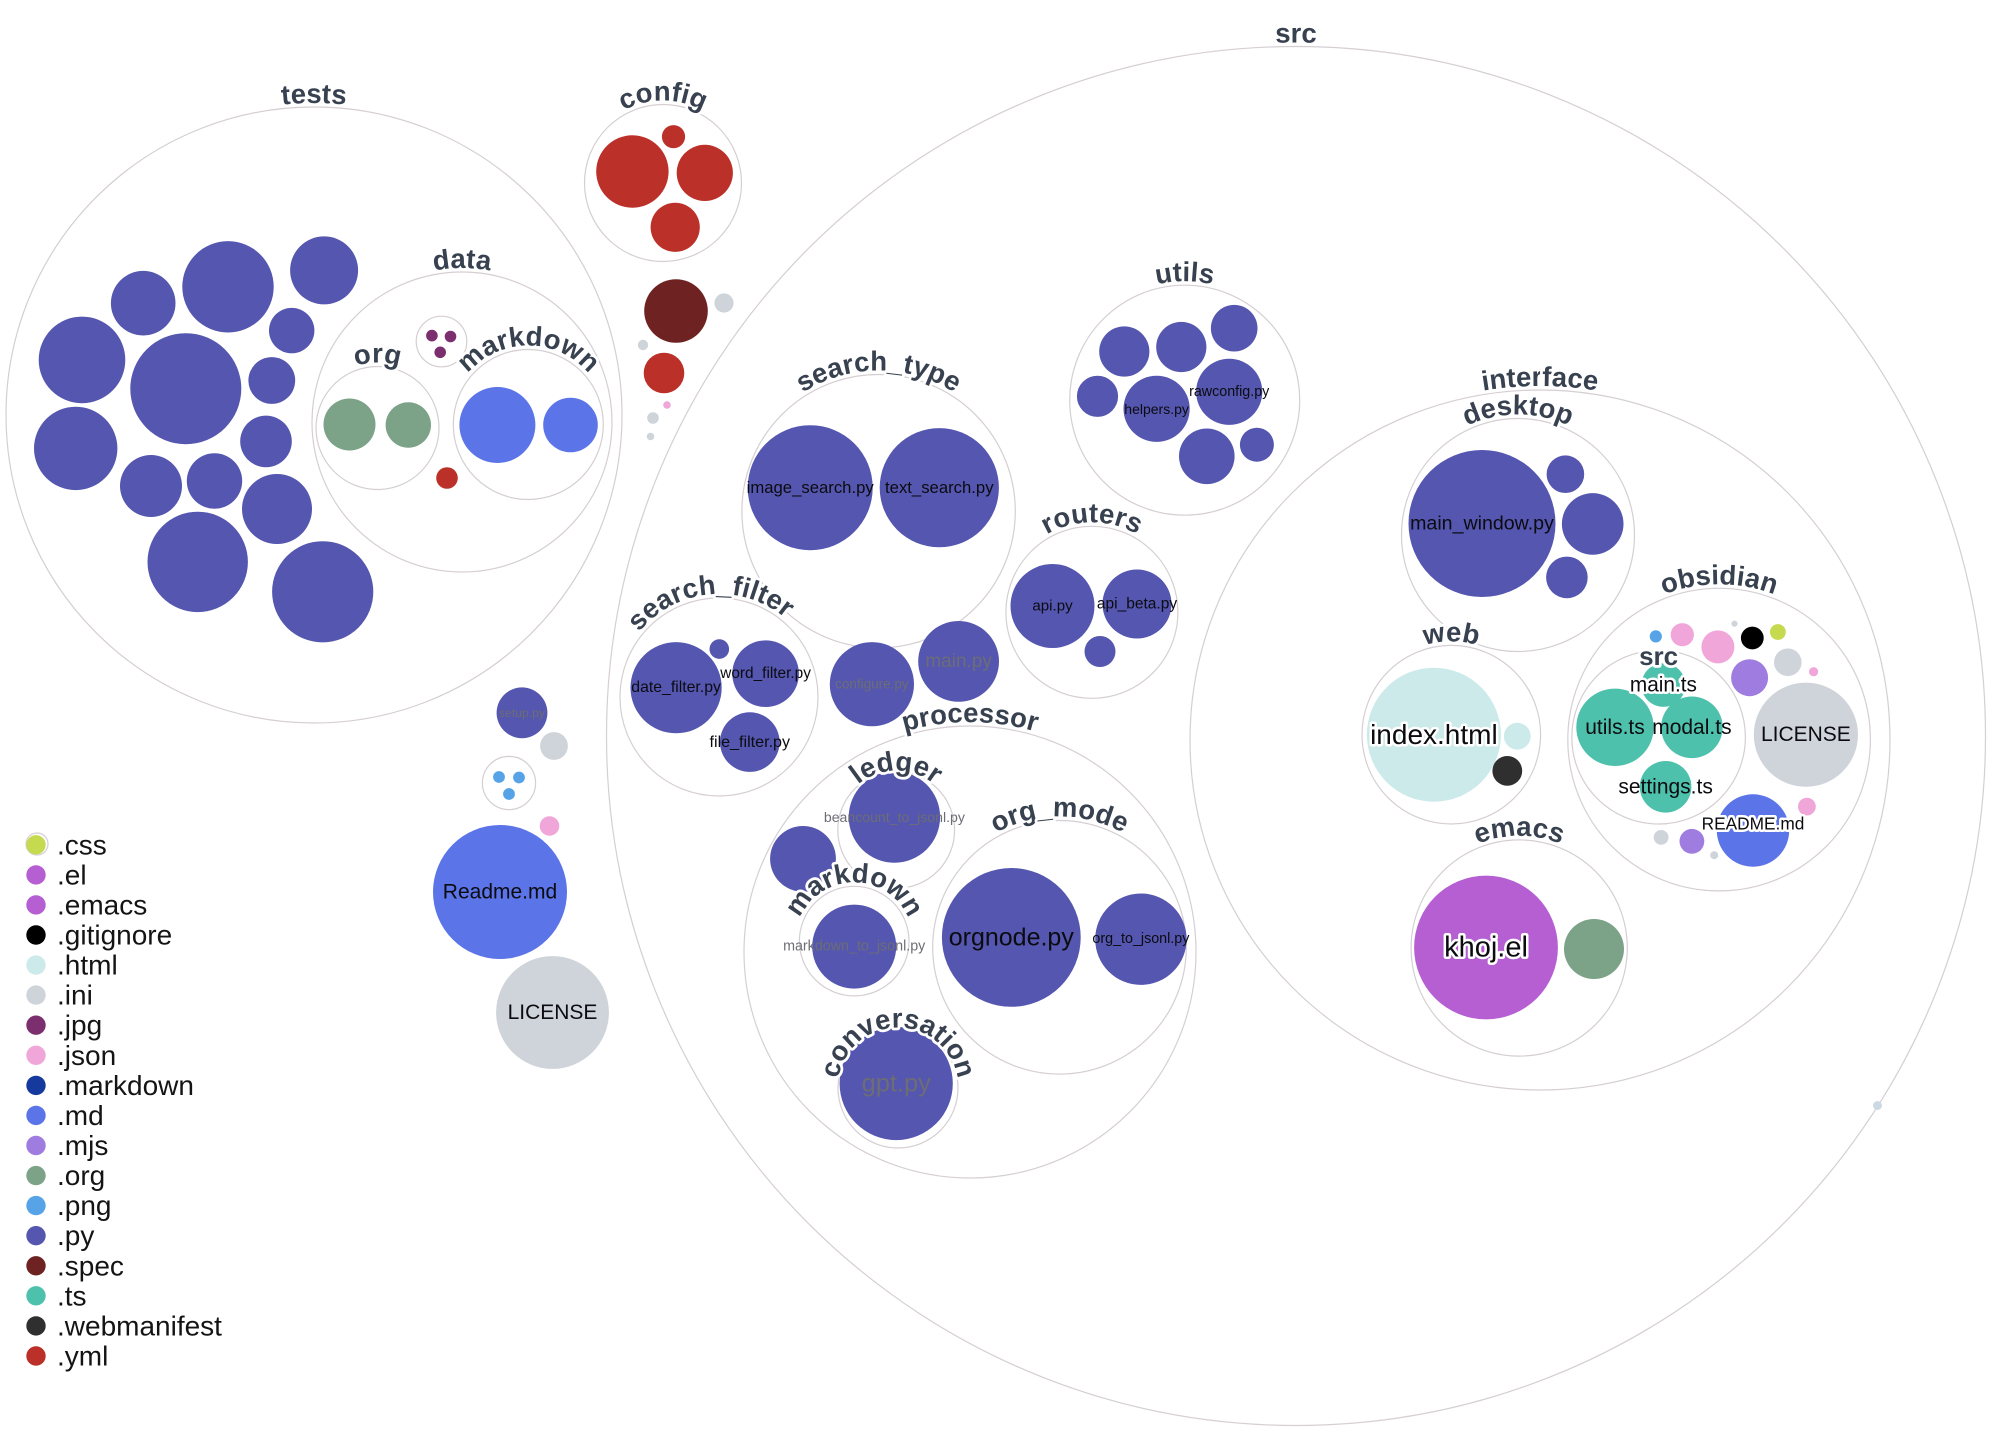 The height and width of the screenshot is (1451, 1995). I want to click on svg-text: interface, so click(1539, 379).